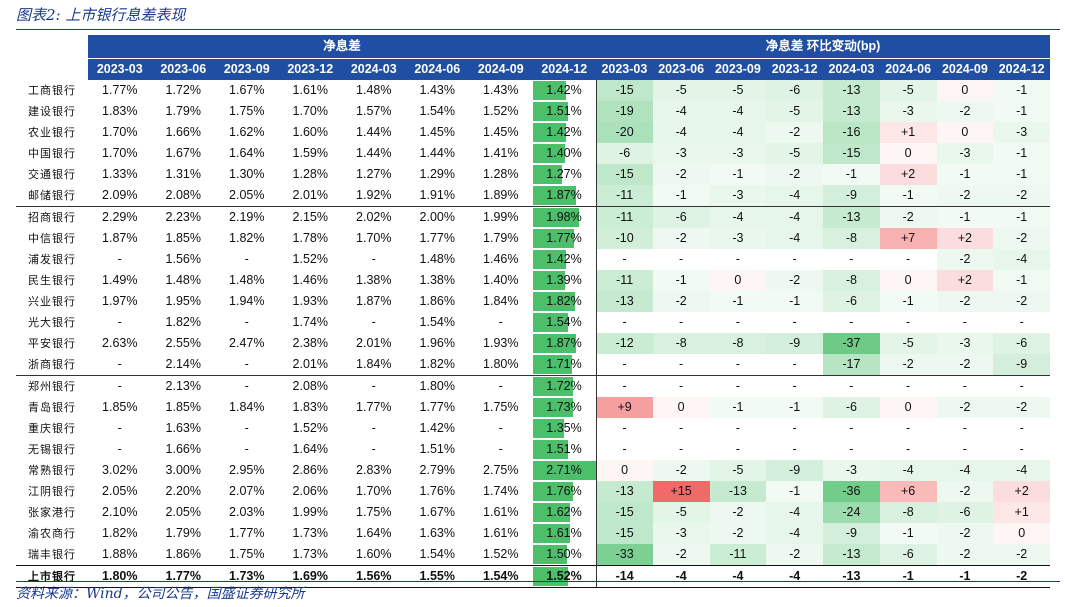  I want to click on nim-value: 1.82%, so click(564, 301).